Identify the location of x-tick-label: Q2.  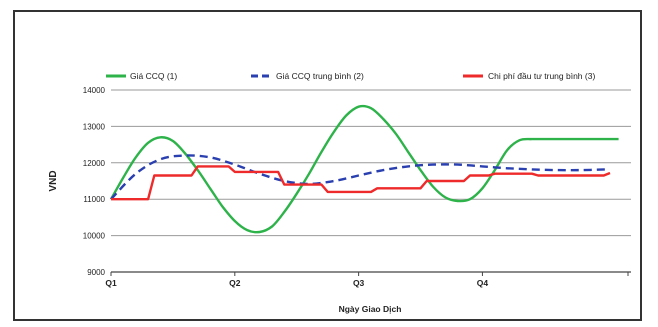
(235, 283).